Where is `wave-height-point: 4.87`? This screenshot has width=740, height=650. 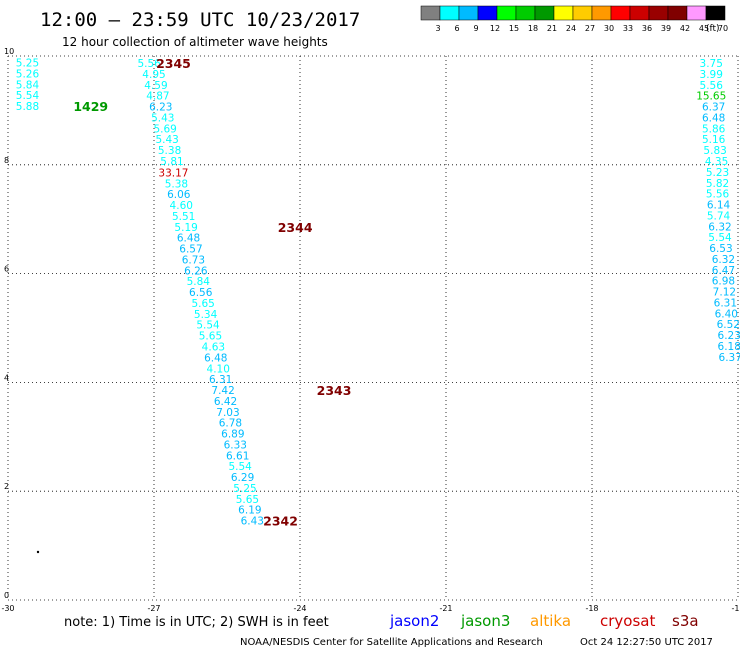
wave-height-point: 4.87 is located at coordinates (157, 97).